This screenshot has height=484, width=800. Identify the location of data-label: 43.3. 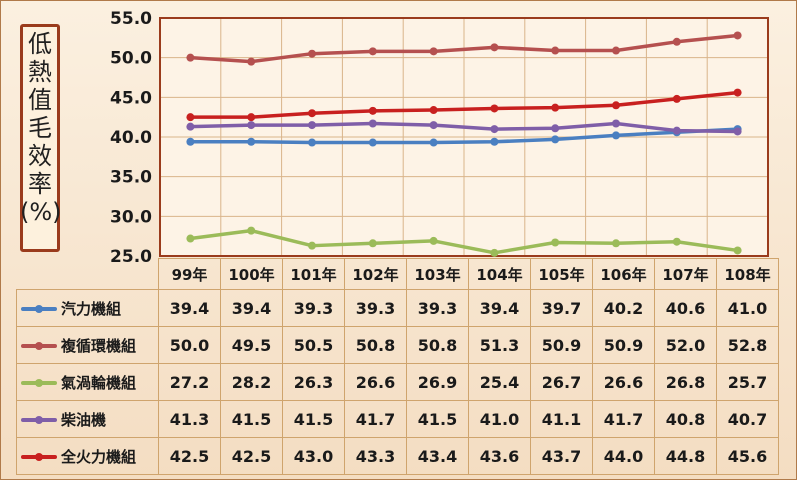
(375, 456).